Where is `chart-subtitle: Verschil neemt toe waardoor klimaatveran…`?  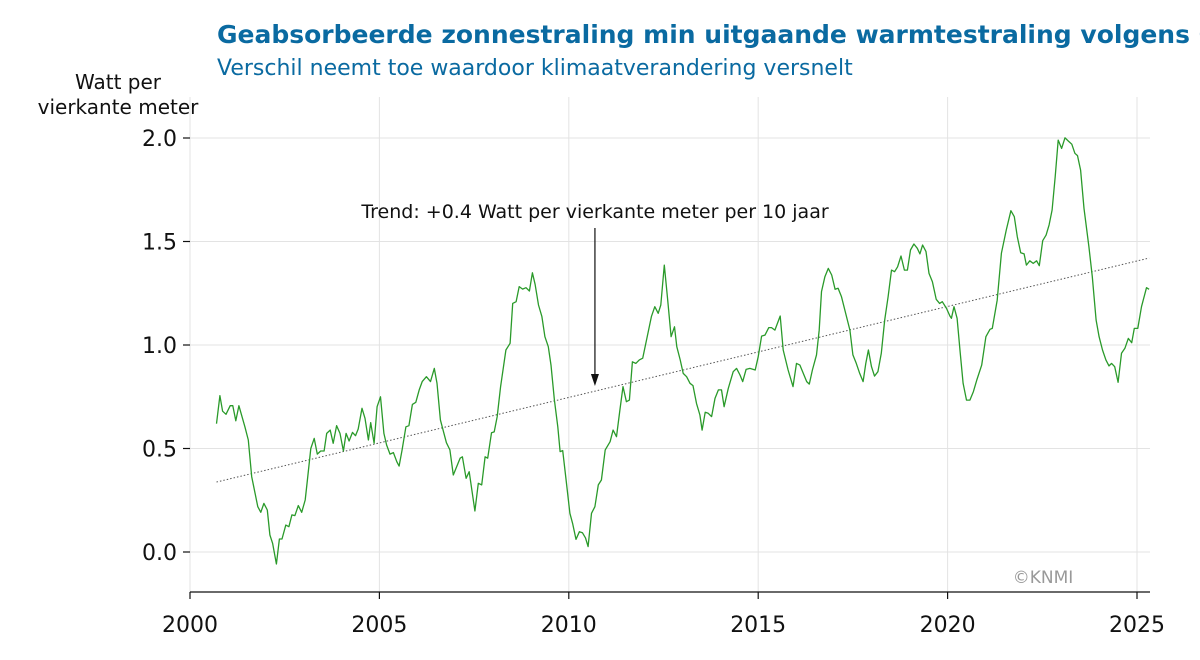 chart-subtitle: Verschil neemt toe waardoor klimaatveran… is located at coordinates (535, 68).